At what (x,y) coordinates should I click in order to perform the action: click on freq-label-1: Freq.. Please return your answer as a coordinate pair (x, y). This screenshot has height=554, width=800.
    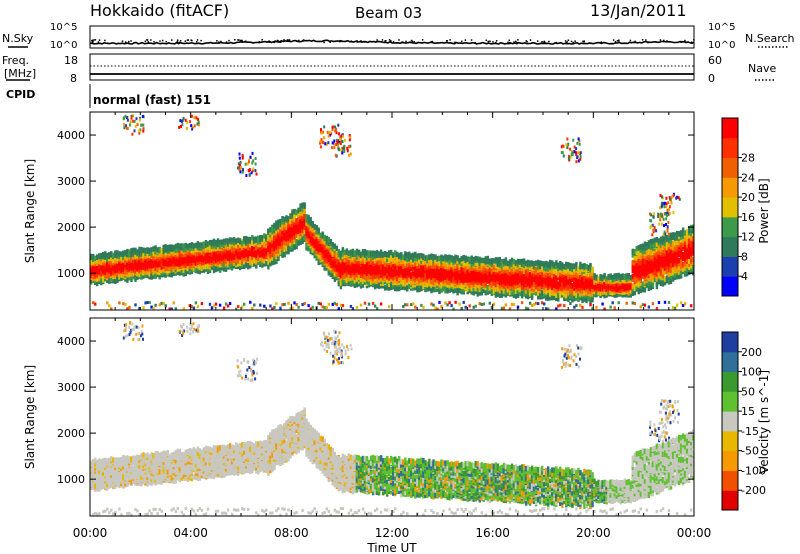
    Looking at the image, I should click on (15, 60).